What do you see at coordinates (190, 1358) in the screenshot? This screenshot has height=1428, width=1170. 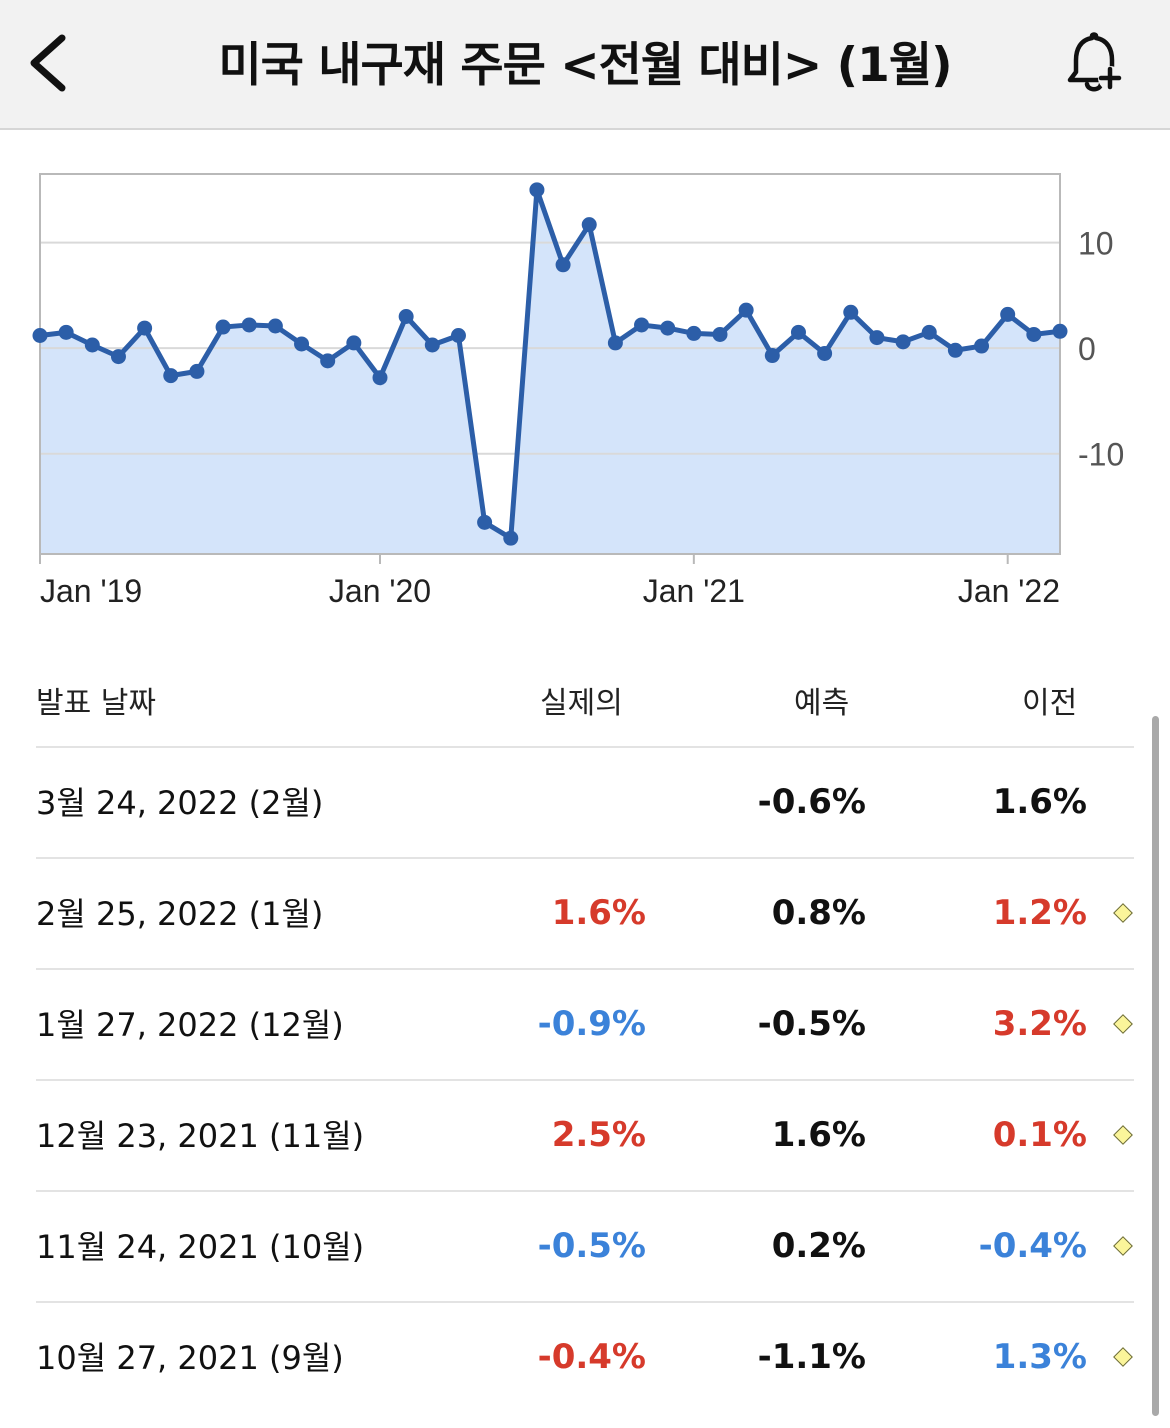 I see `release-date: 10월 27, 2021 (9월)` at bounding box center [190, 1358].